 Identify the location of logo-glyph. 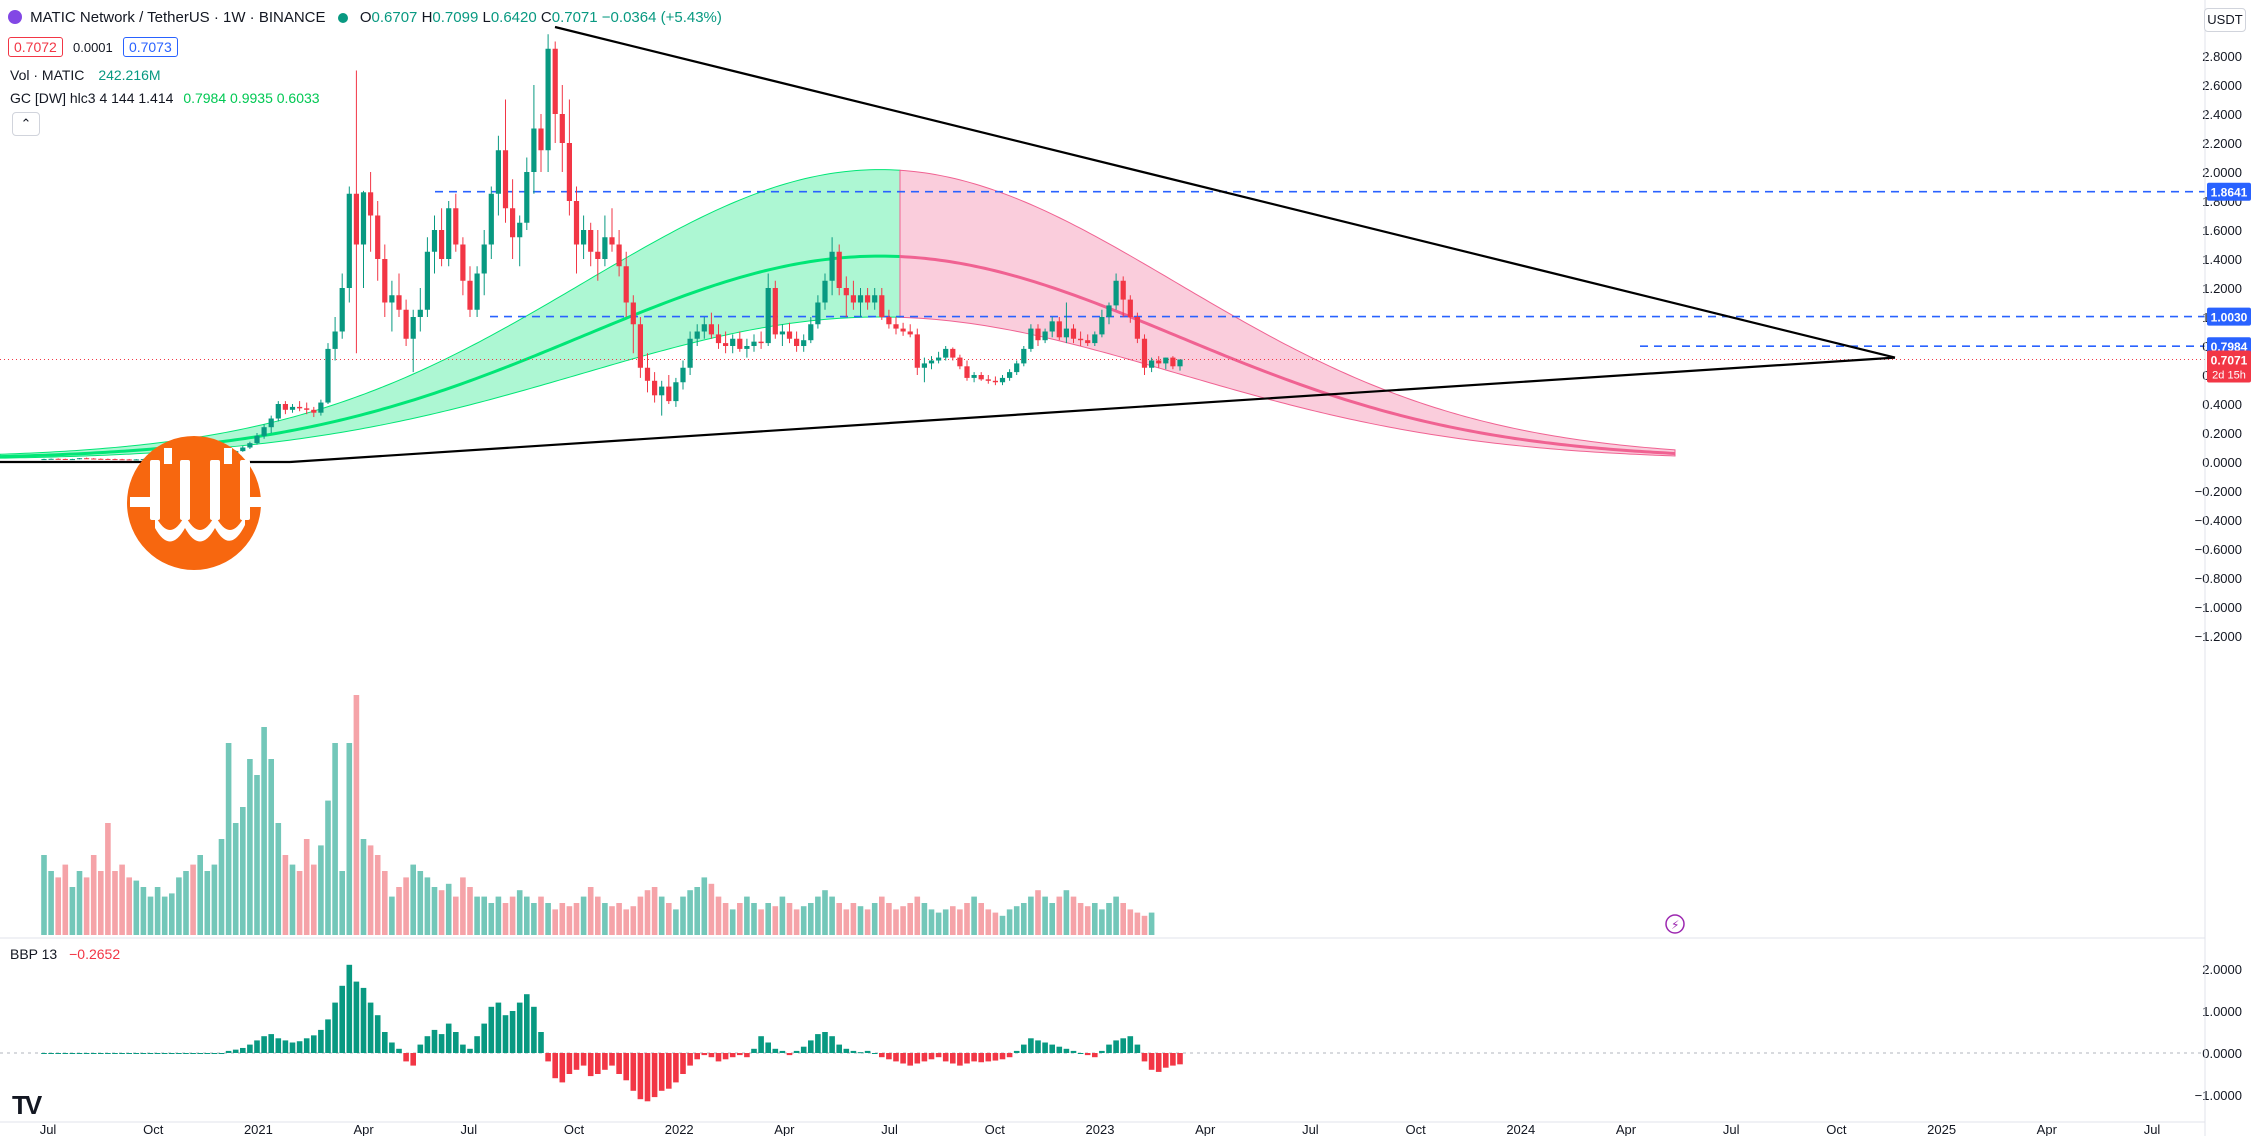
(200, 495).